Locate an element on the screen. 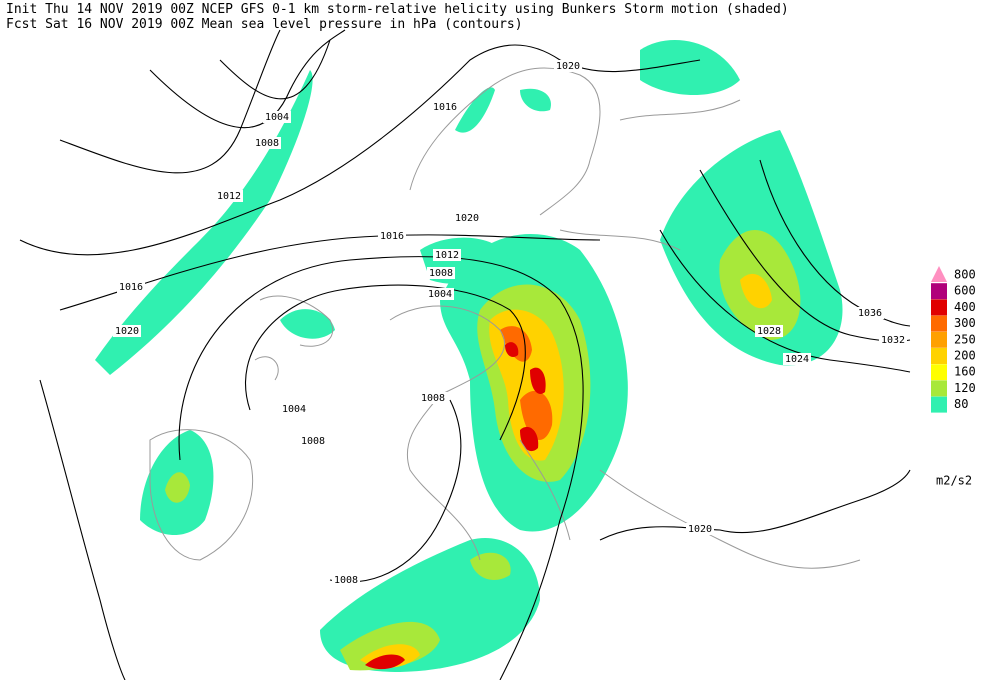 The image size is (1000, 680). isobar-label: 1028 is located at coordinates (769, 331).